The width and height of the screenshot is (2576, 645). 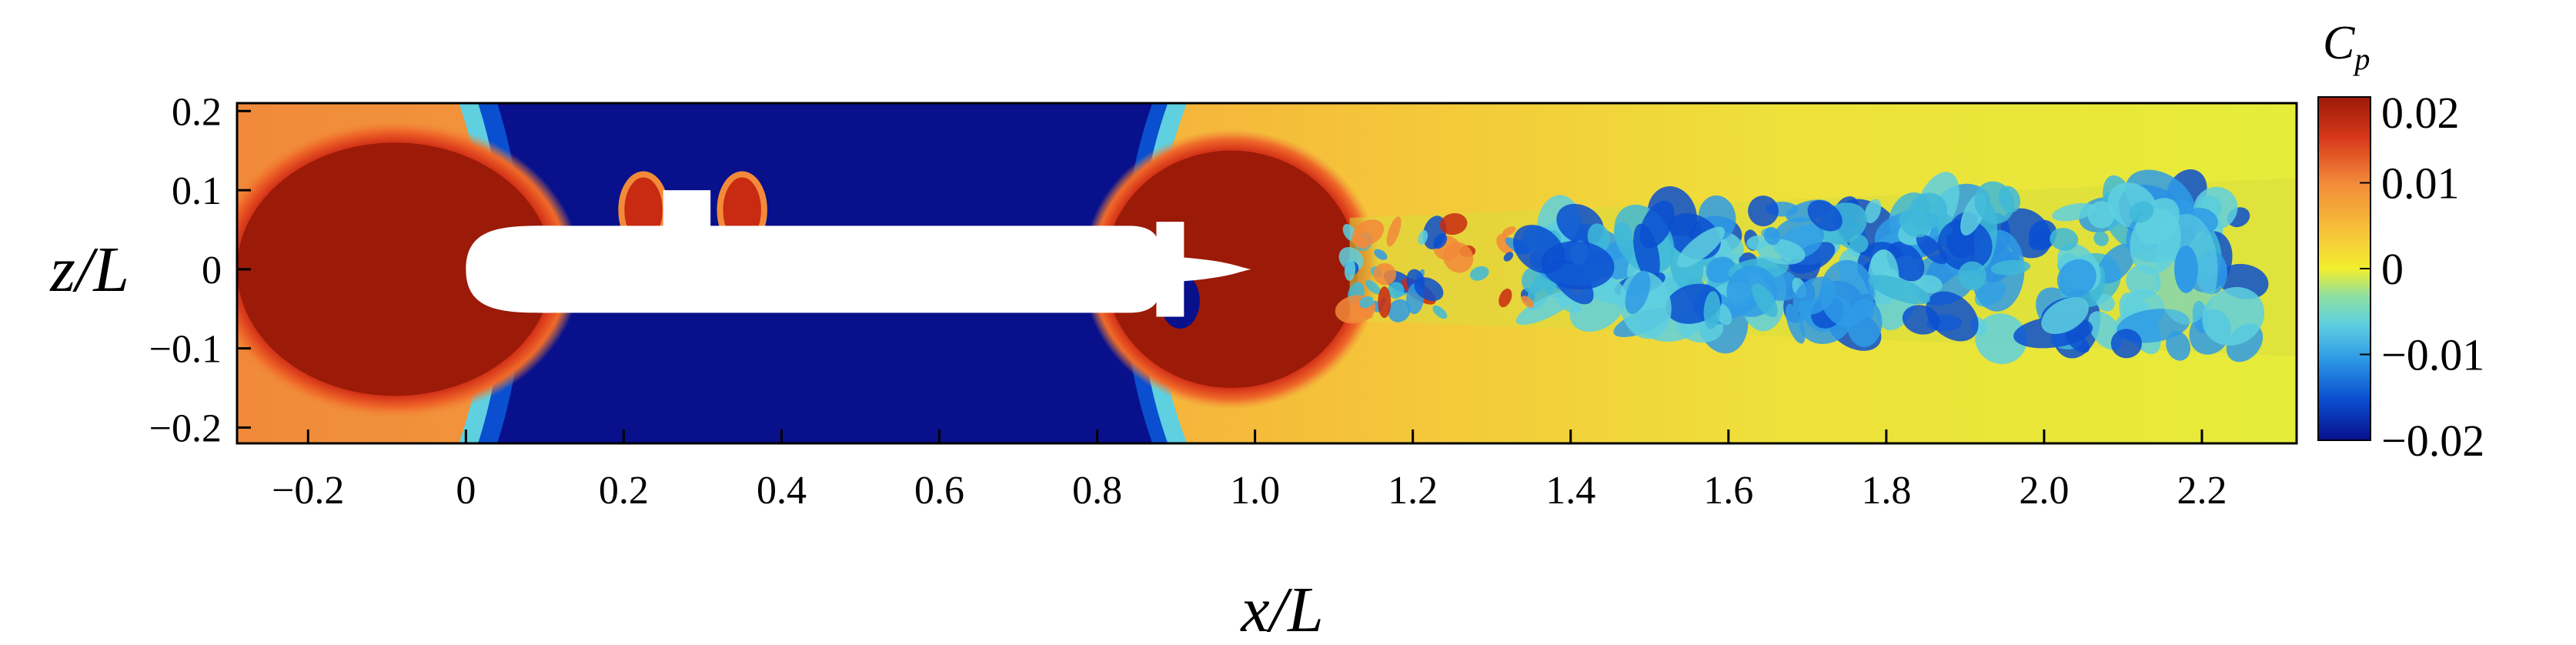 What do you see at coordinates (395, 269) in the screenshot?
I see `bow-high-pressure-core` at bounding box center [395, 269].